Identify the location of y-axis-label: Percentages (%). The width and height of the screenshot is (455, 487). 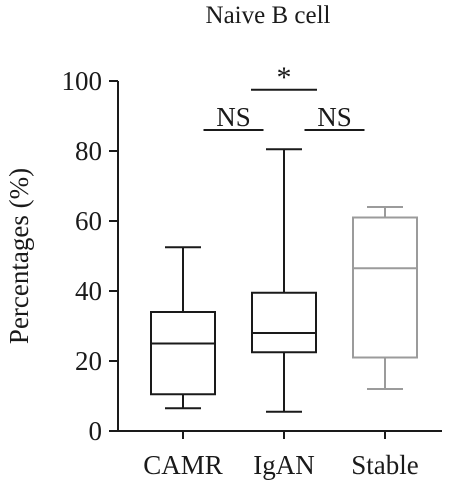
(19, 256).